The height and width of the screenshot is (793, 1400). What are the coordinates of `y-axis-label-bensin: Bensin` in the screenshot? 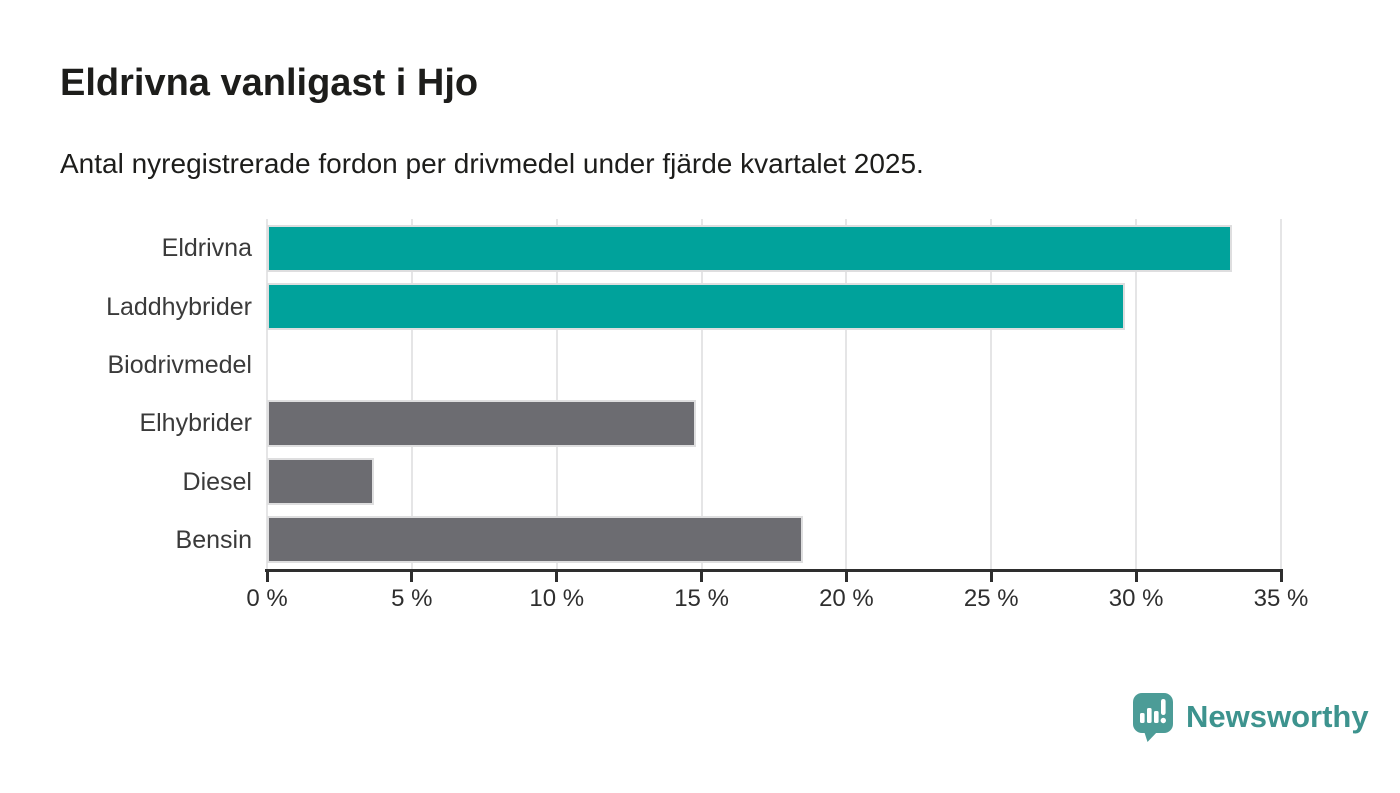 It's located at (213, 539).